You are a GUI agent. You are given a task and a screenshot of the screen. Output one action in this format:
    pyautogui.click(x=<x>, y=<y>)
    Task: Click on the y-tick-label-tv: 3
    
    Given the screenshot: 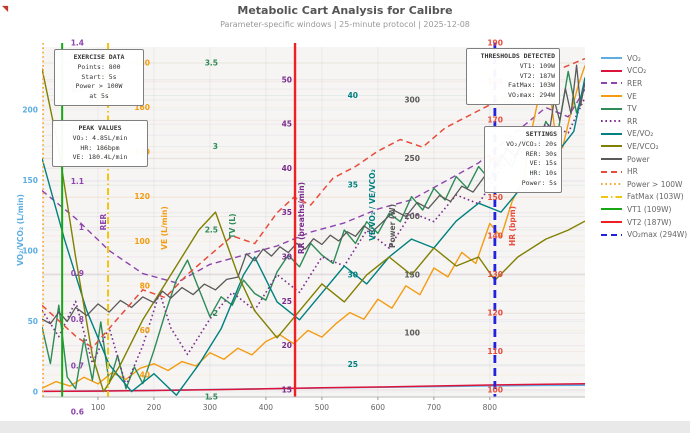 What is the action you would take?
    pyautogui.click(x=215, y=146)
    